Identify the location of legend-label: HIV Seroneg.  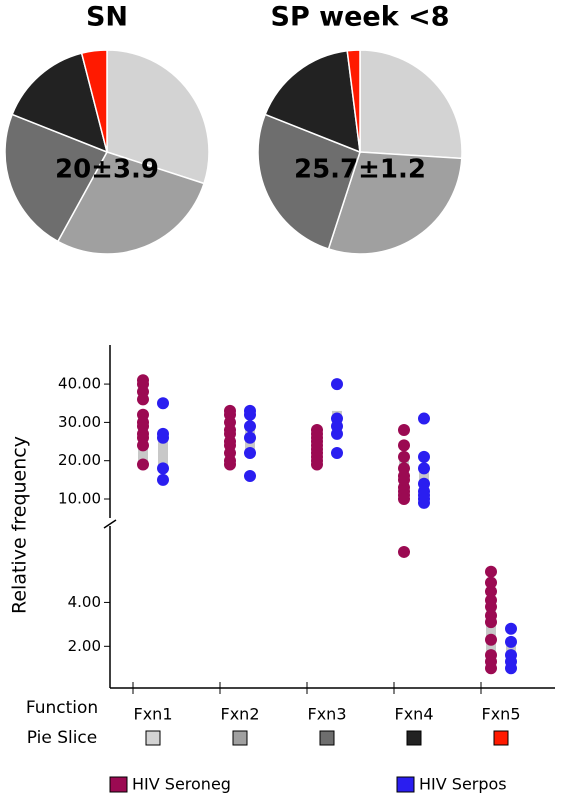
(181, 784).